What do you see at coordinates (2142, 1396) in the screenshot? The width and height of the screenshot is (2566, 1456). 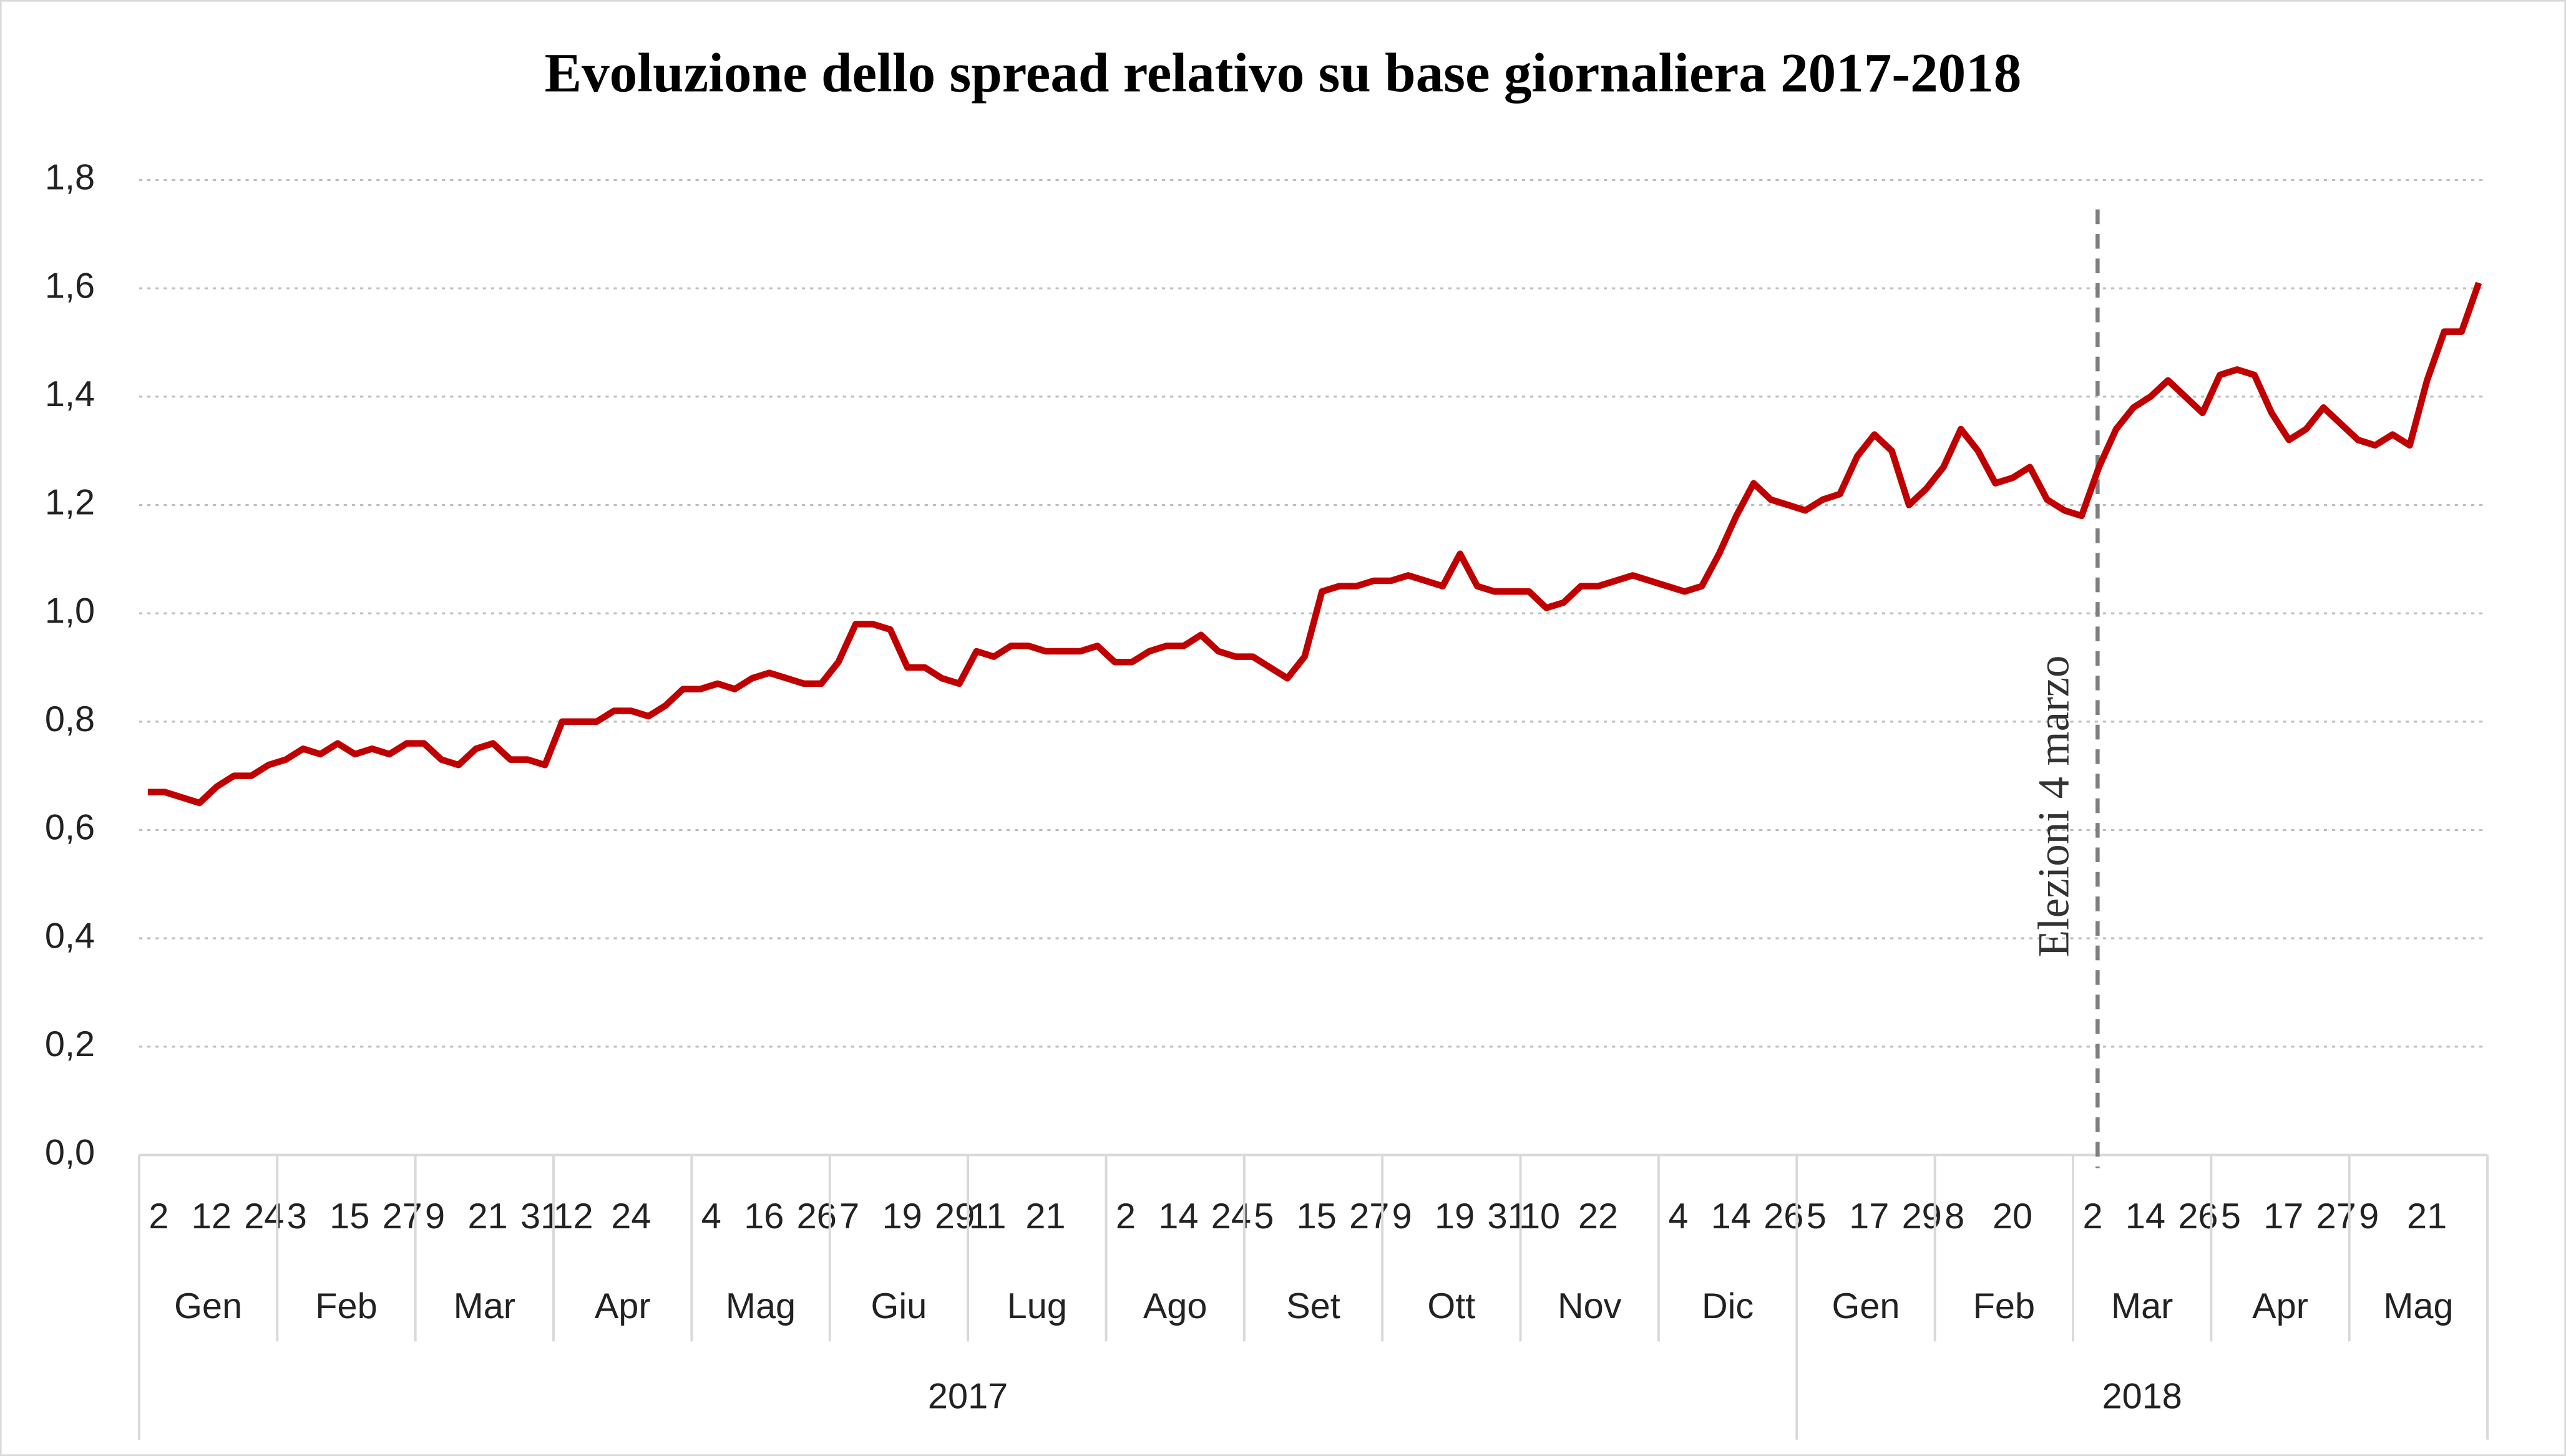 I see `year-label: 2018` at bounding box center [2142, 1396].